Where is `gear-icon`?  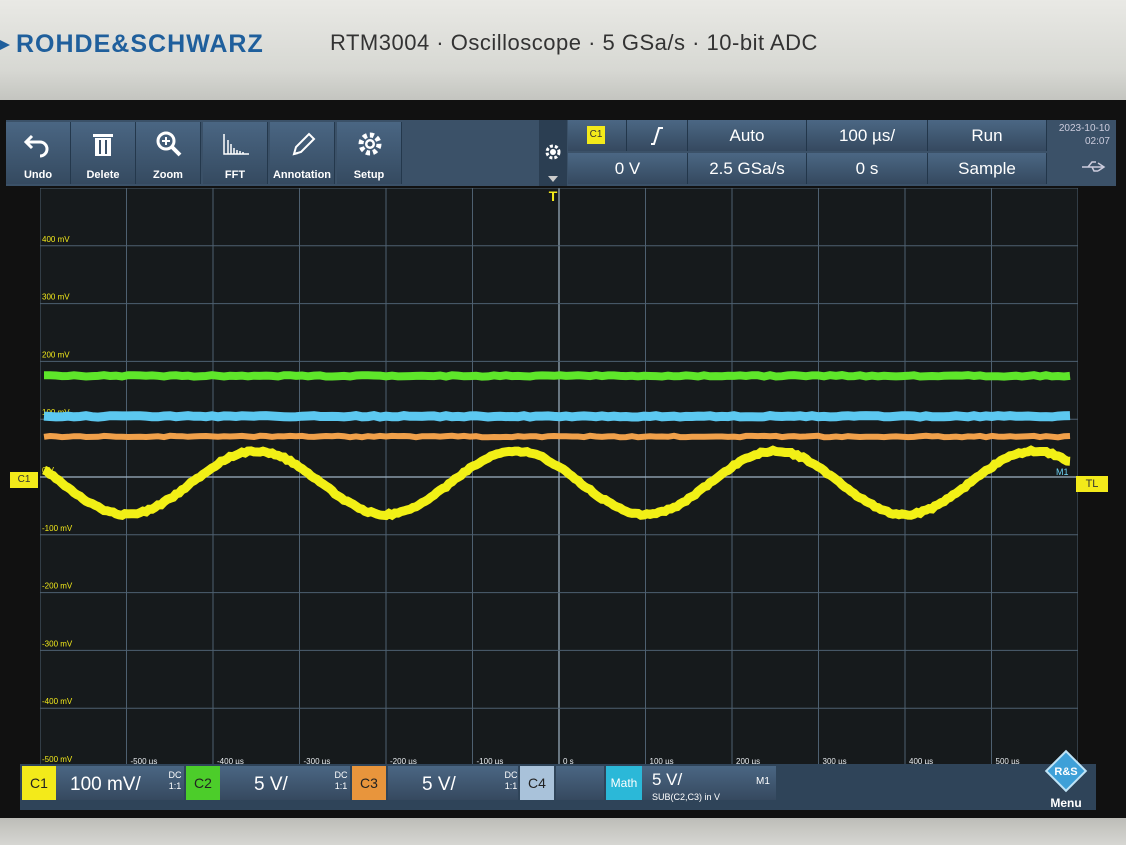
gear-icon is located at coordinates (370, 145).